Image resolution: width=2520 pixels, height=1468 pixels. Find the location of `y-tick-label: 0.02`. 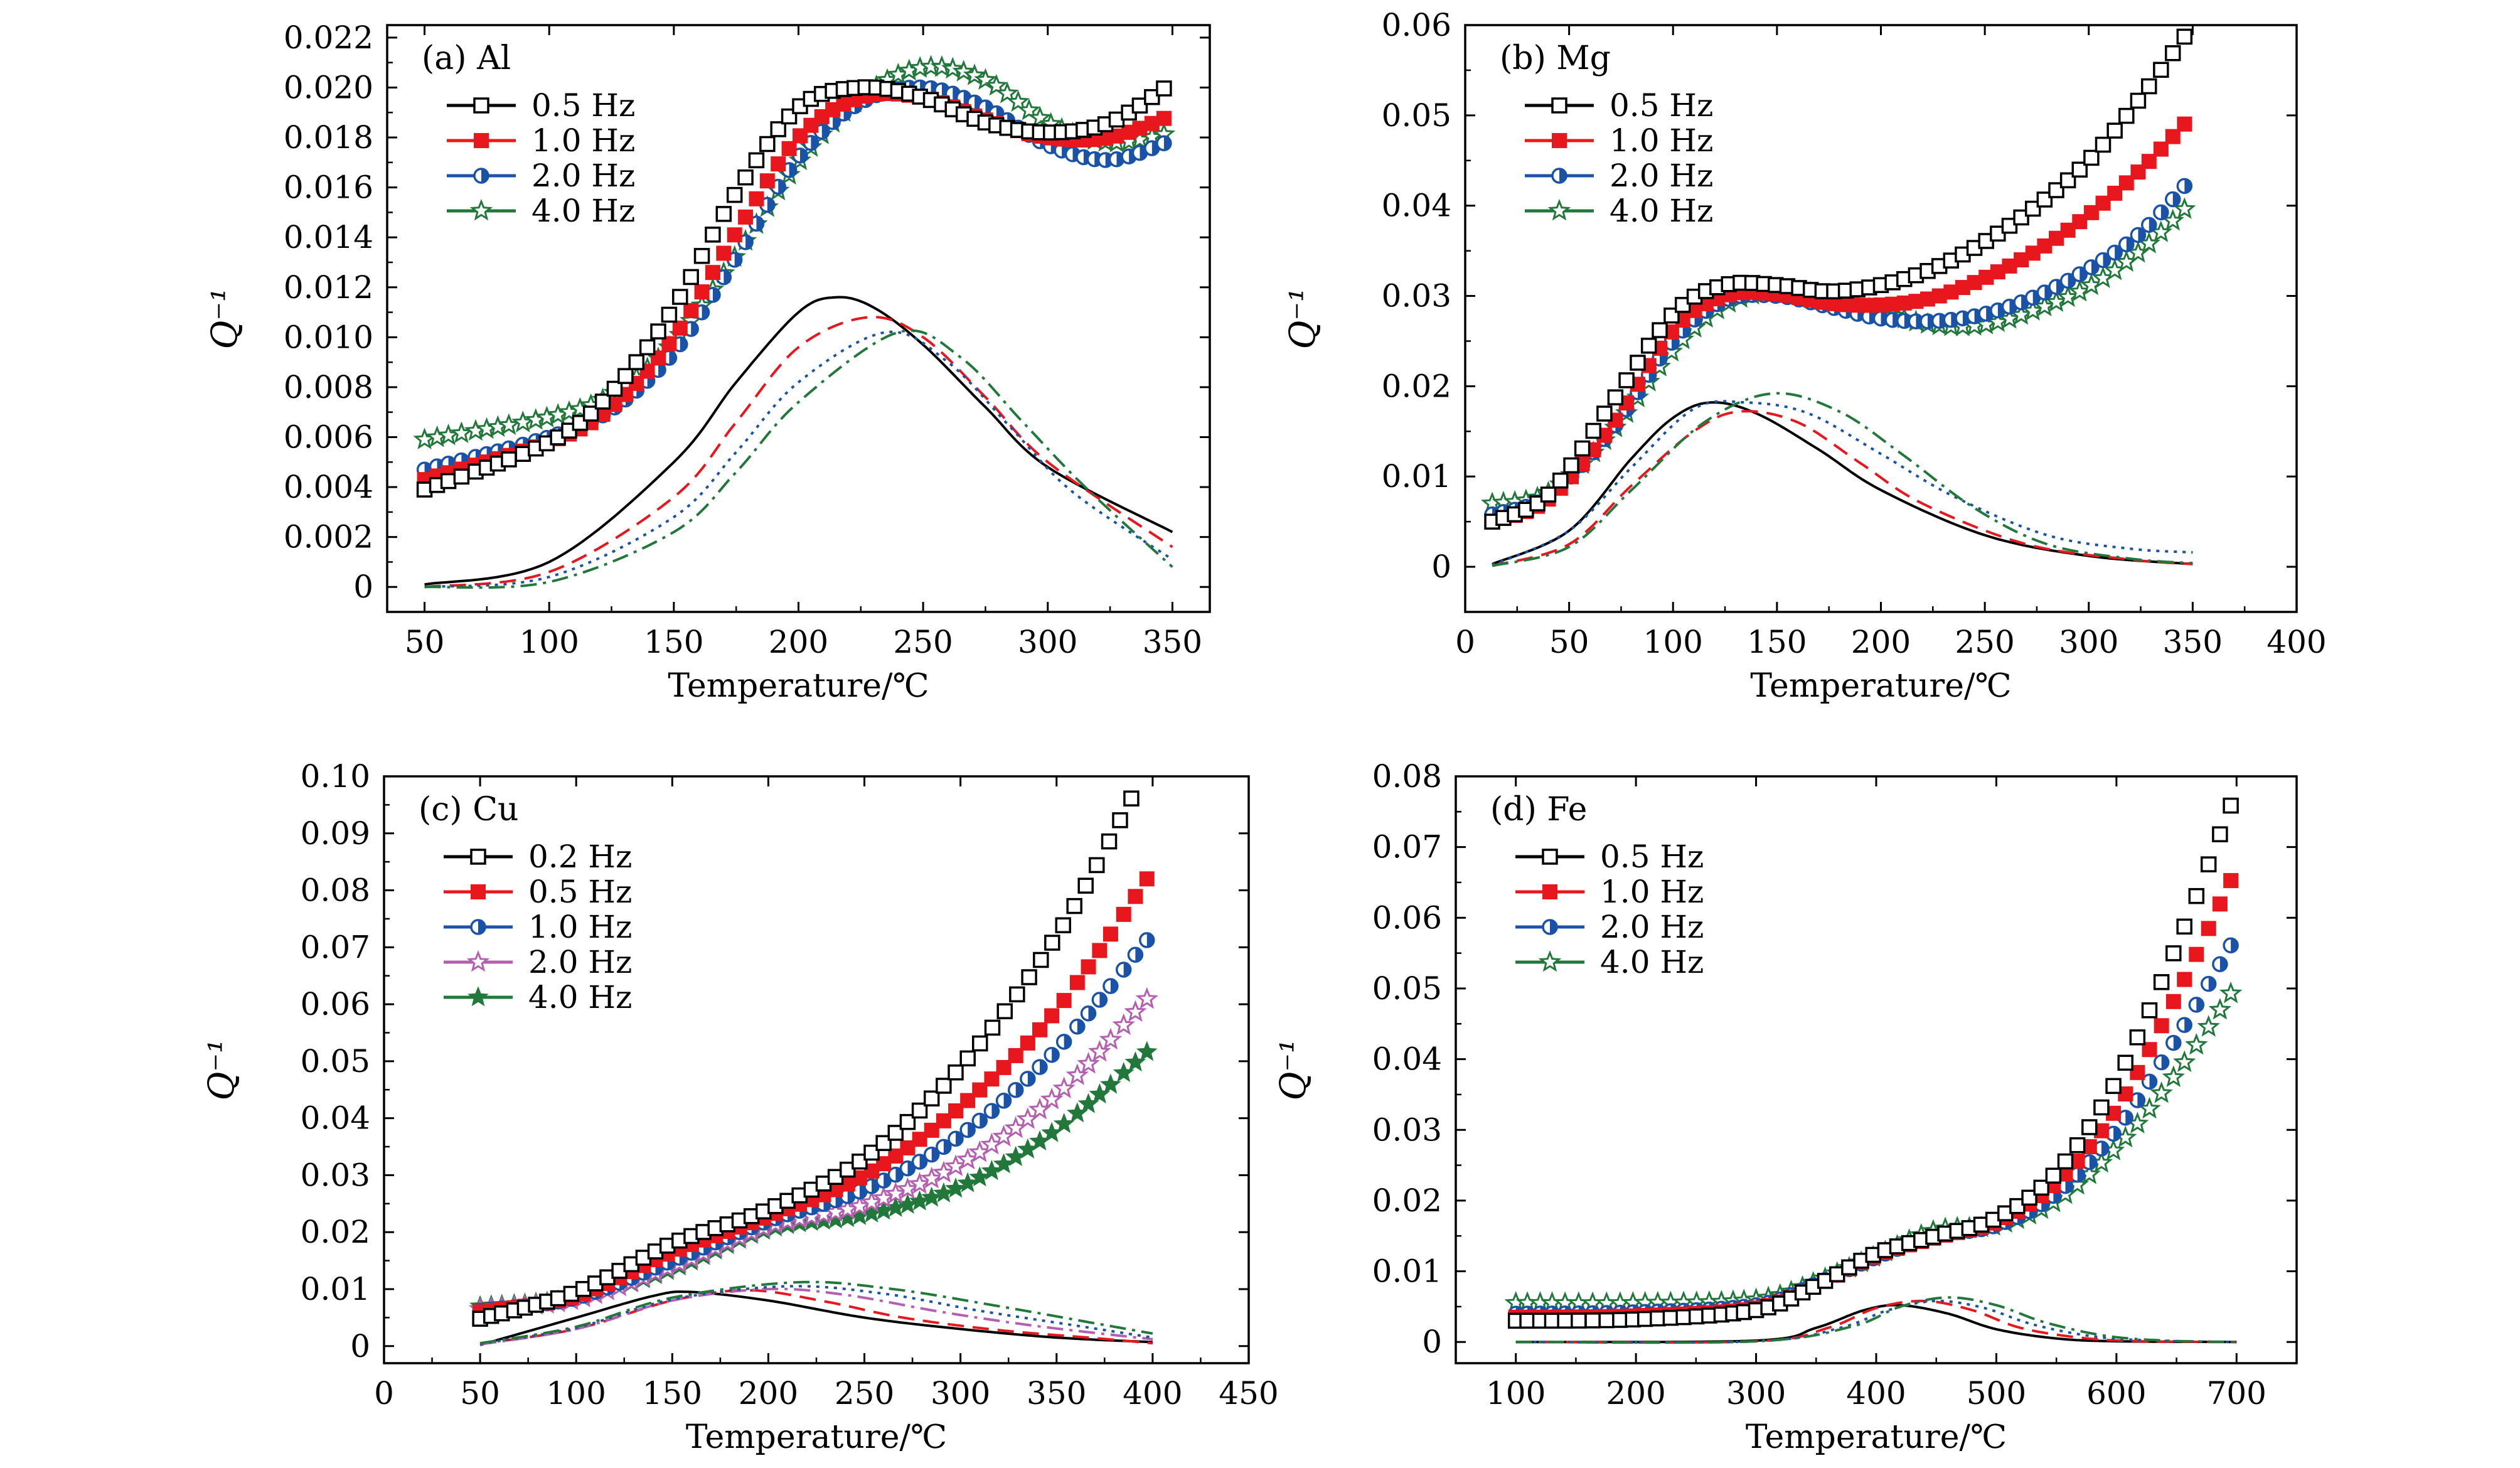

y-tick-label: 0.02 is located at coordinates (1407, 1200).